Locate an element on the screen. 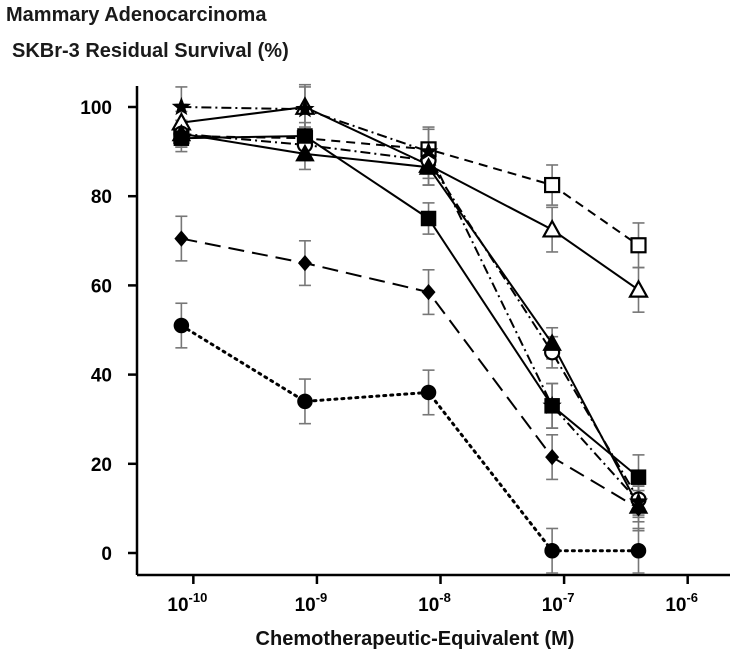 This screenshot has height=672, width=742. x-tick-label: 10⁻¹⁰ is located at coordinates (187, 603).